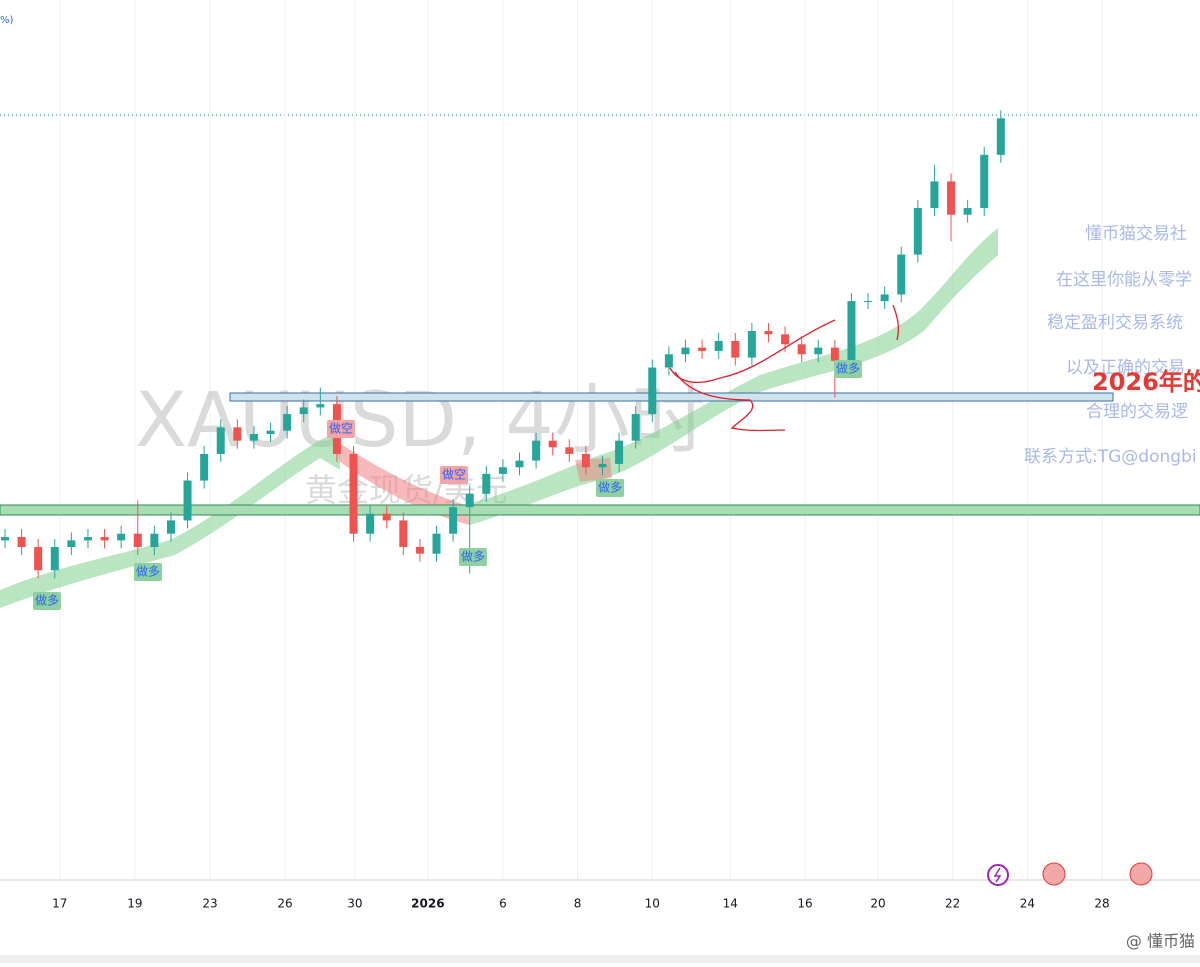 This screenshot has height=967, width=1200. Describe the element at coordinates (671, 397) in the screenshot. I see `zone-upper` at that location.